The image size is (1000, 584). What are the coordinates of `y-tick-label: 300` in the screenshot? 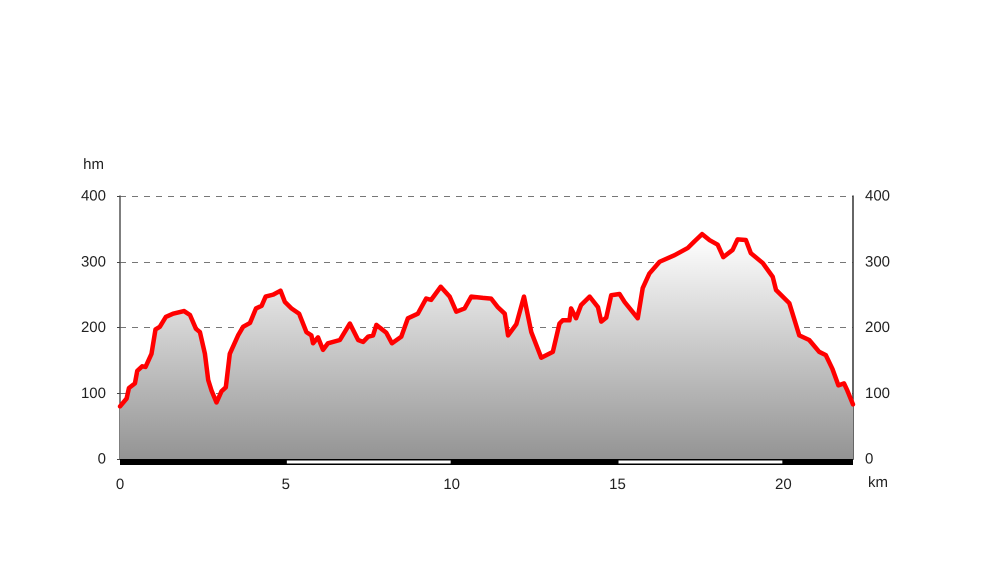 It's located at (93, 261).